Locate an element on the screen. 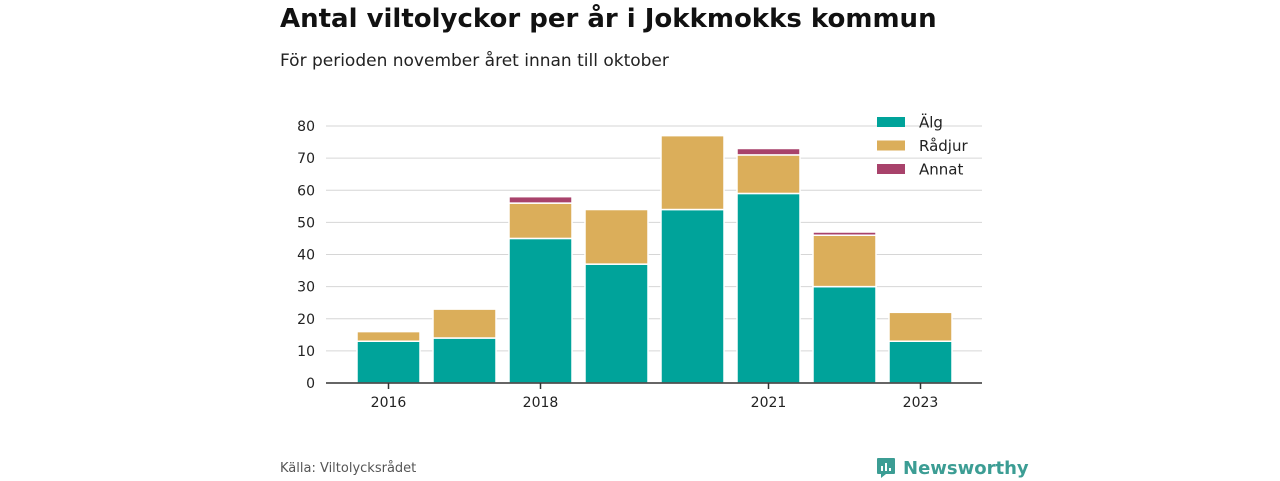 Image resolution: width=1280 pixels, height=481 pixels. x-tick-label: 2016 is located at coordinates (389, 403).